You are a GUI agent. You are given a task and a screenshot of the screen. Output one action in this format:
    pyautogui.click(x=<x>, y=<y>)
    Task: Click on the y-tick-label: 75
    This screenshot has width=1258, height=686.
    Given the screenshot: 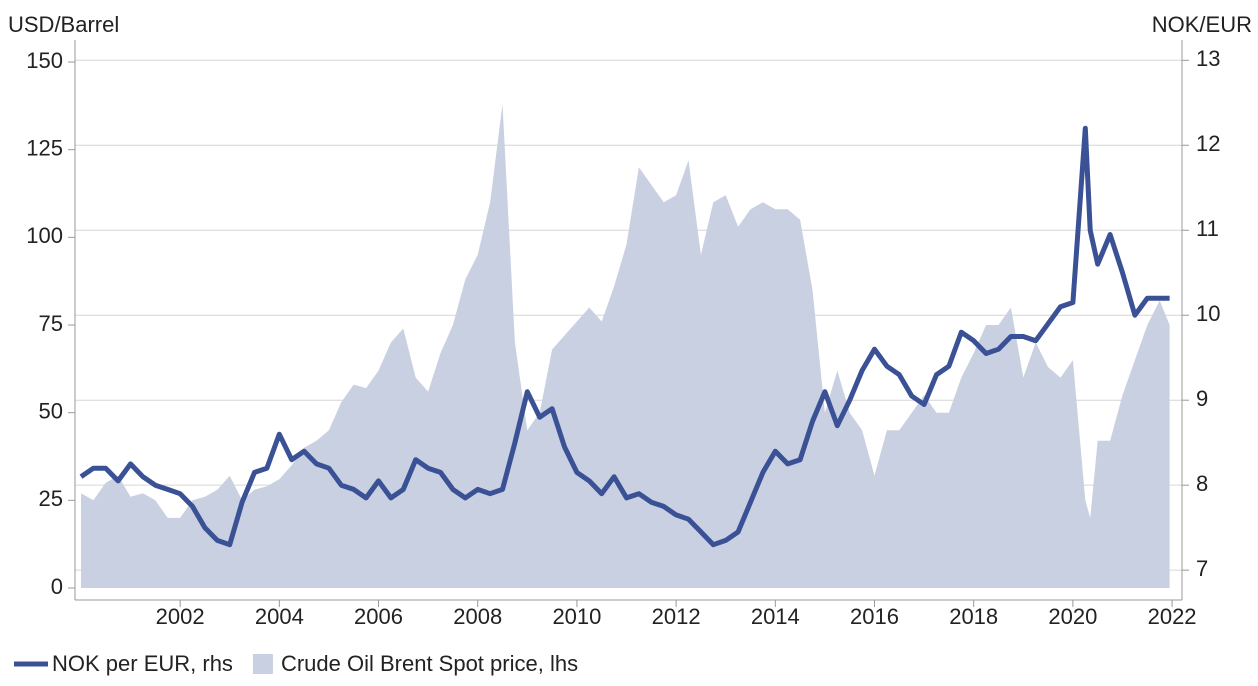 What is the action you would take?
    pyautogui.click(x=51, y=323)
    